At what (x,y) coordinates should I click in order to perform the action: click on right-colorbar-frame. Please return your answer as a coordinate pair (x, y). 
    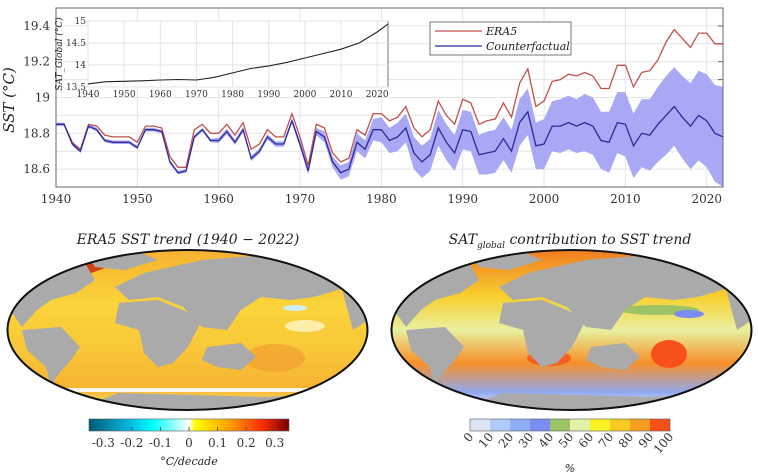
    Looking at the image, I should click on (570, 425).